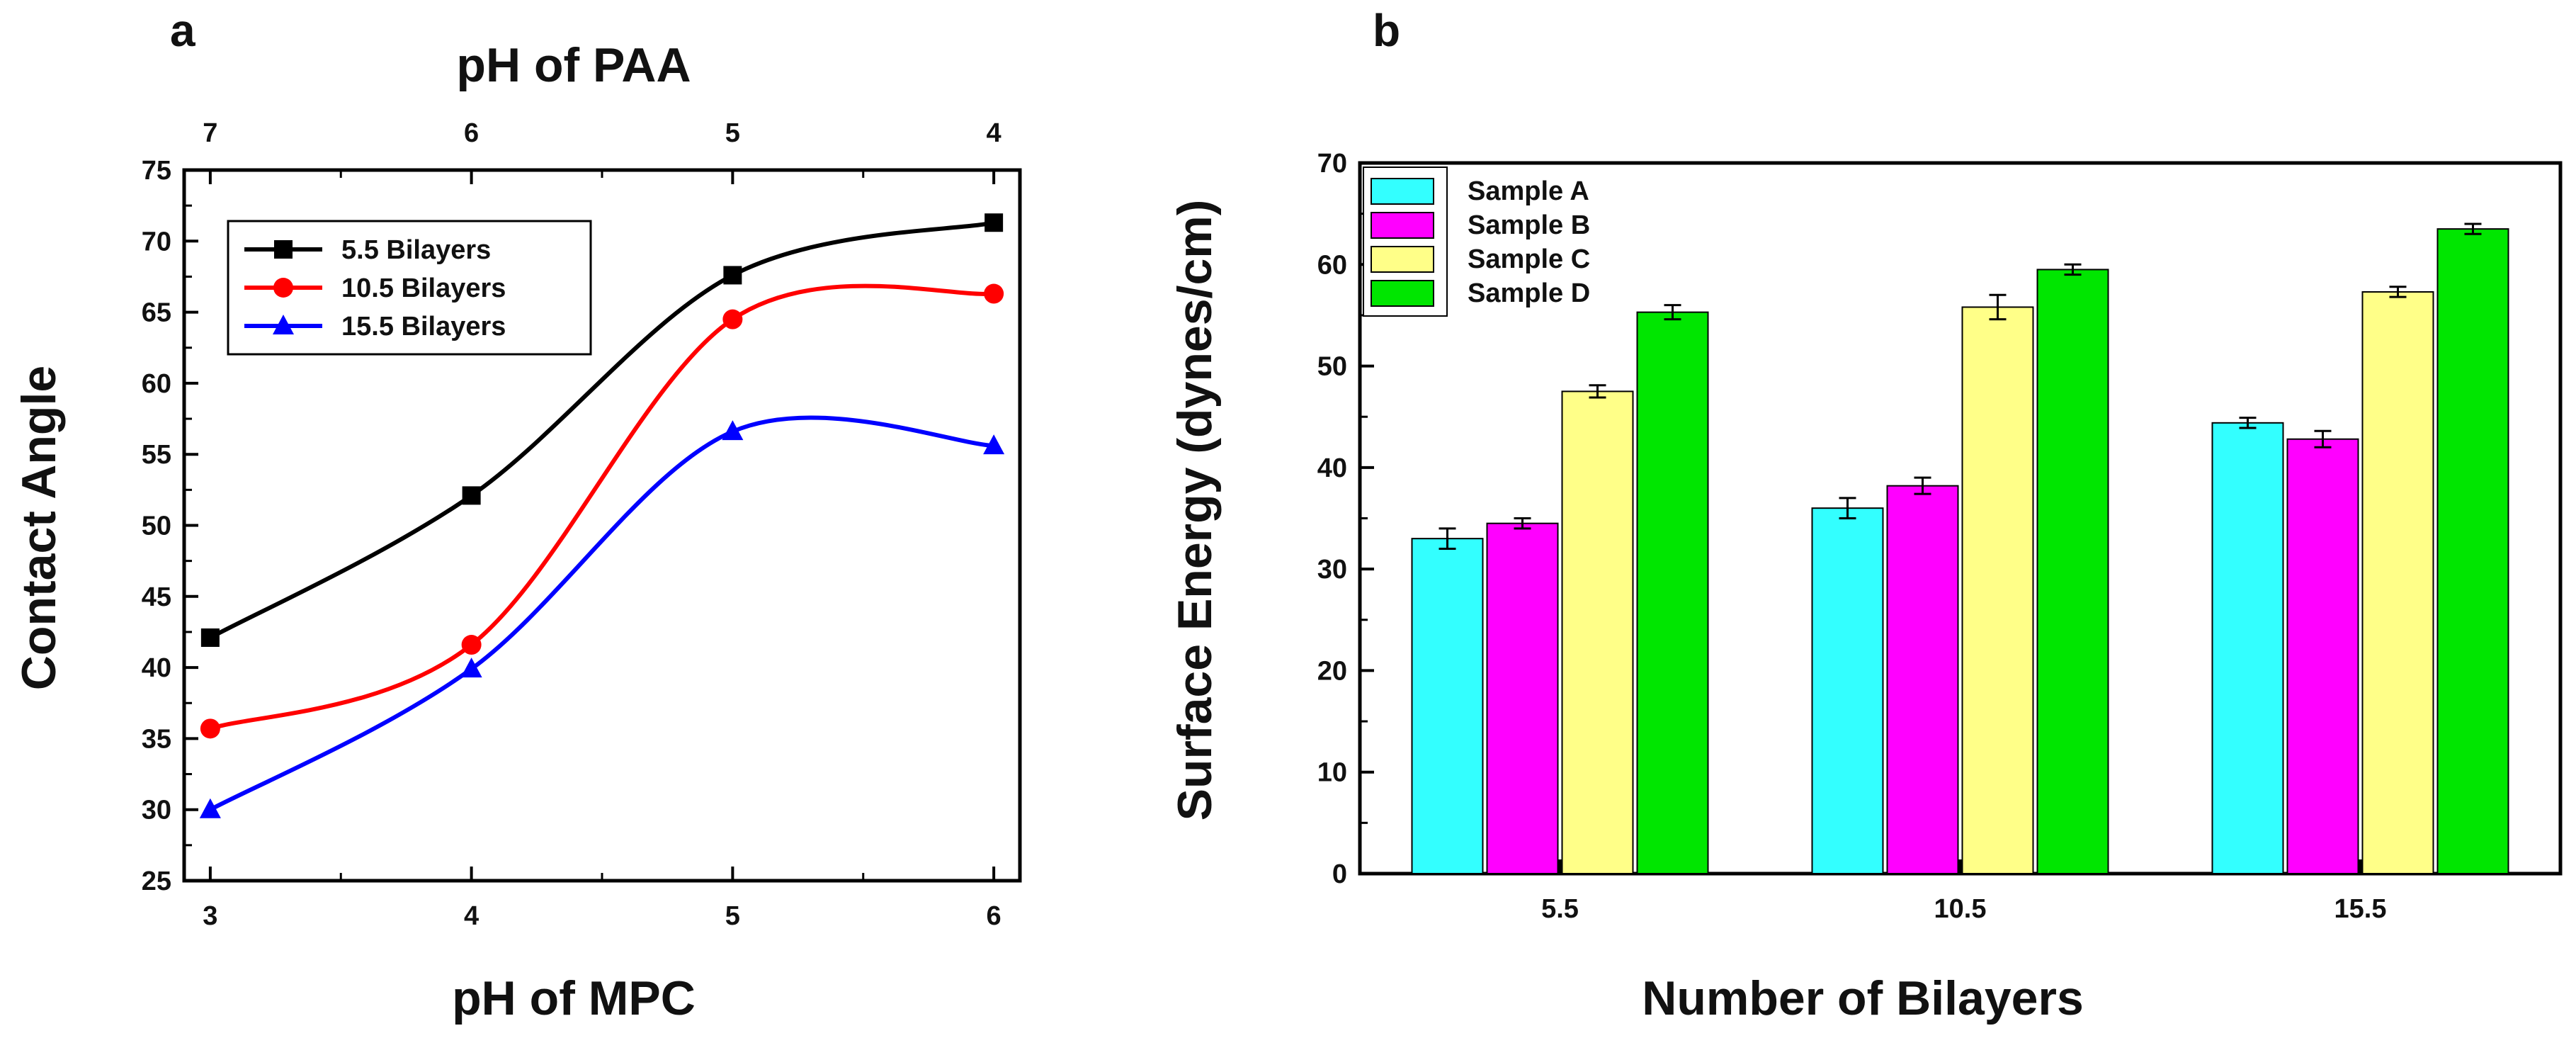 Image resolution: width=2576 pixels, height=1038 pixels. Describe the element at coordinates (182, 30) in the screenshot. I see `panel-label-a: a` at that location.